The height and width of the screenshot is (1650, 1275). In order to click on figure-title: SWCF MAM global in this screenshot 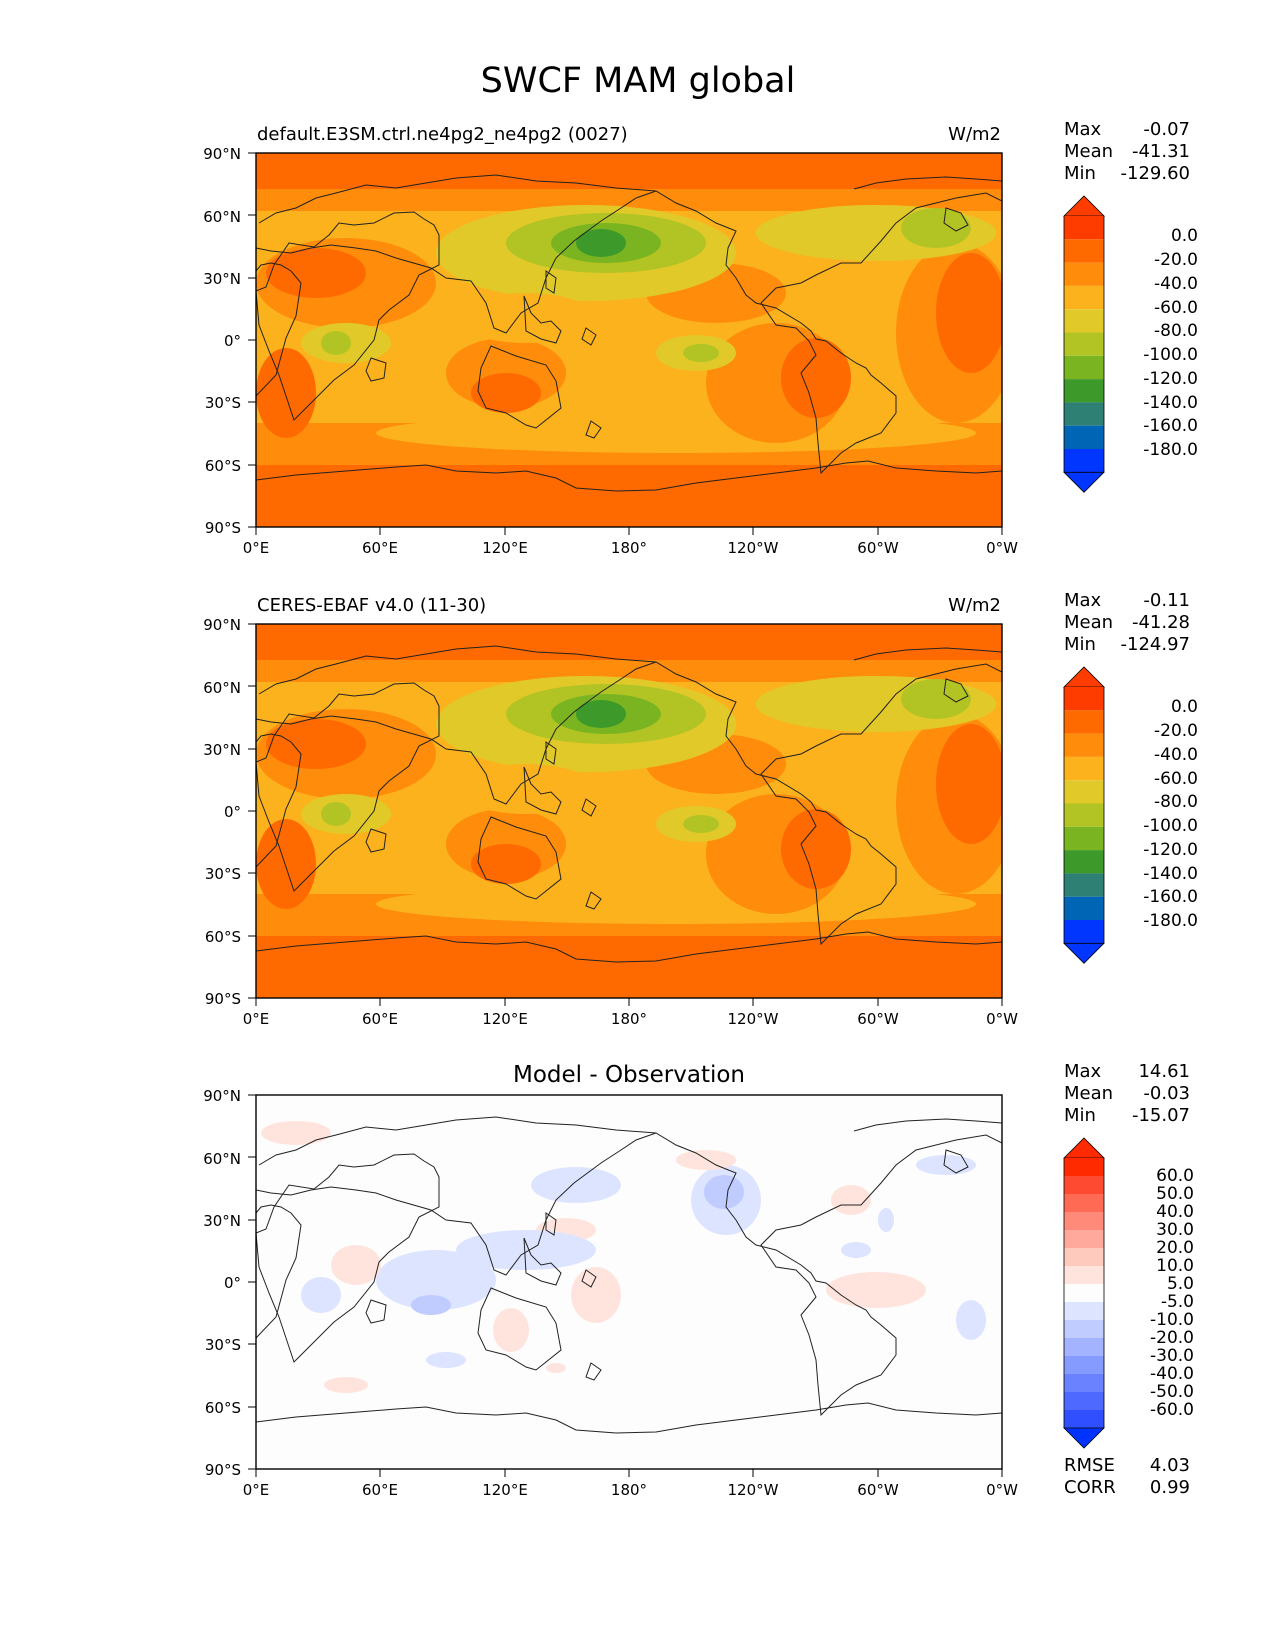, I will do `click(638, 81)`.